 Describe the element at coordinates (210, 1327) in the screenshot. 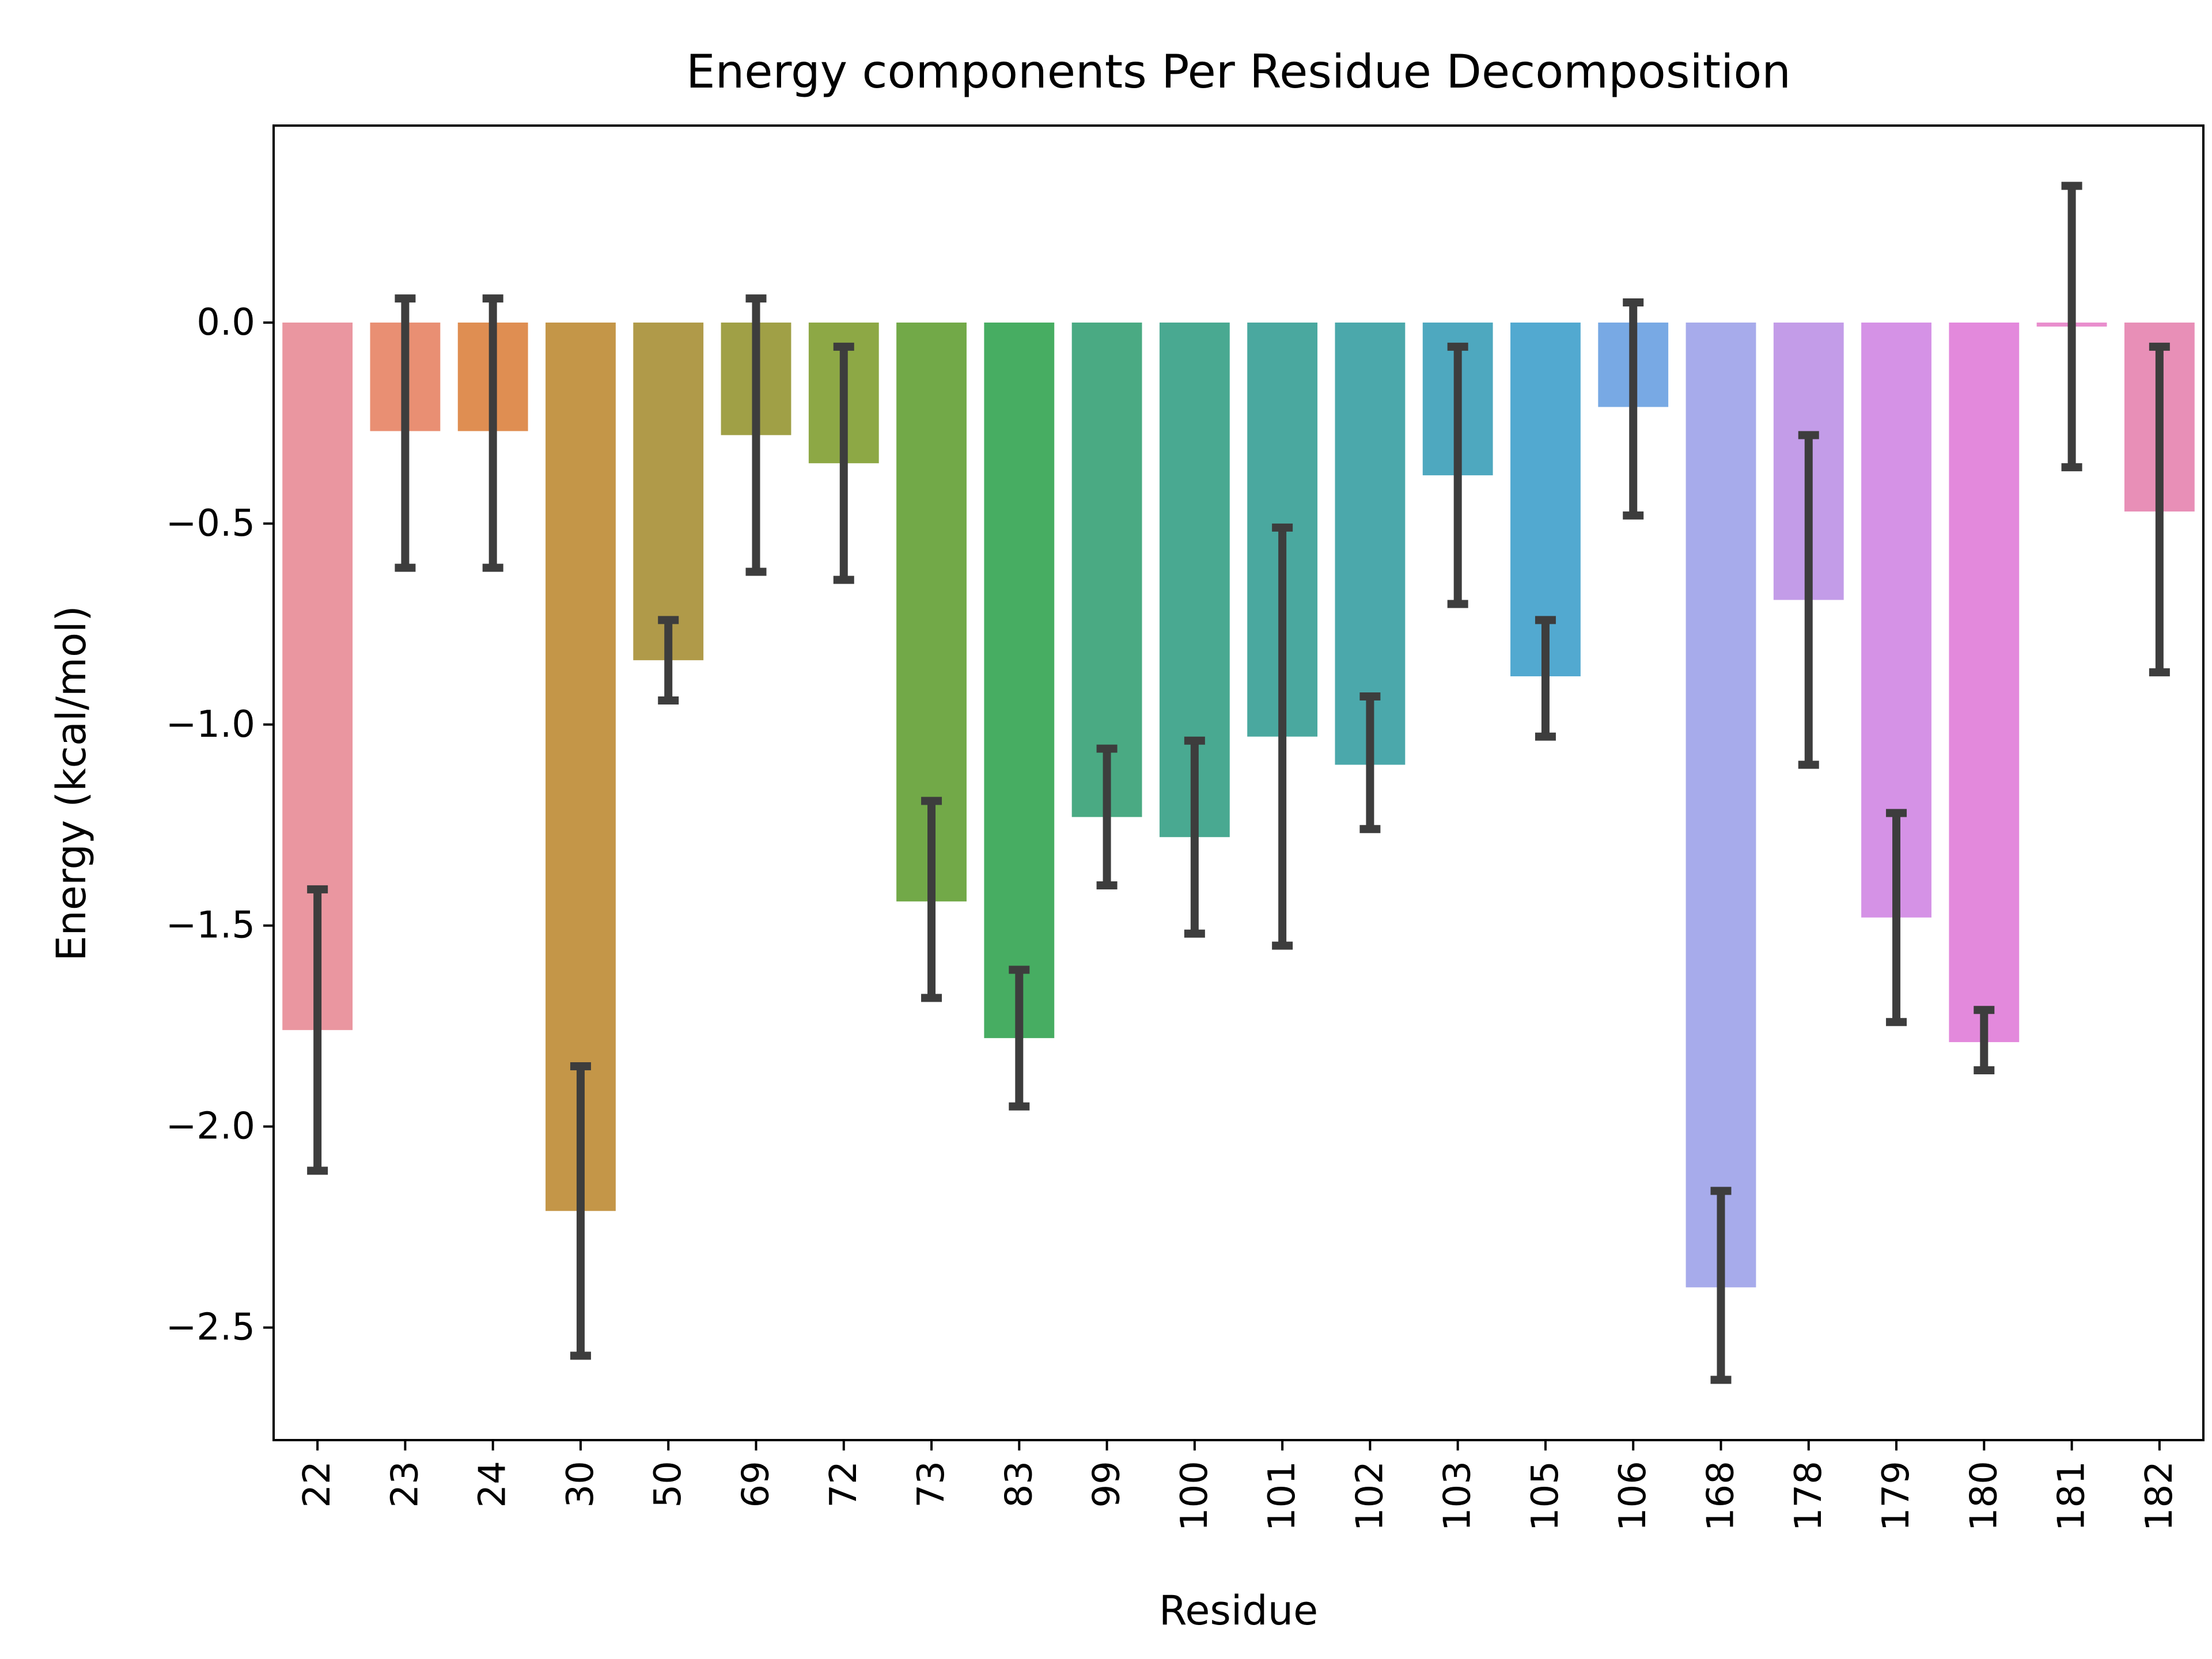

I see `y-tick-label-5: −2.5` at that location.